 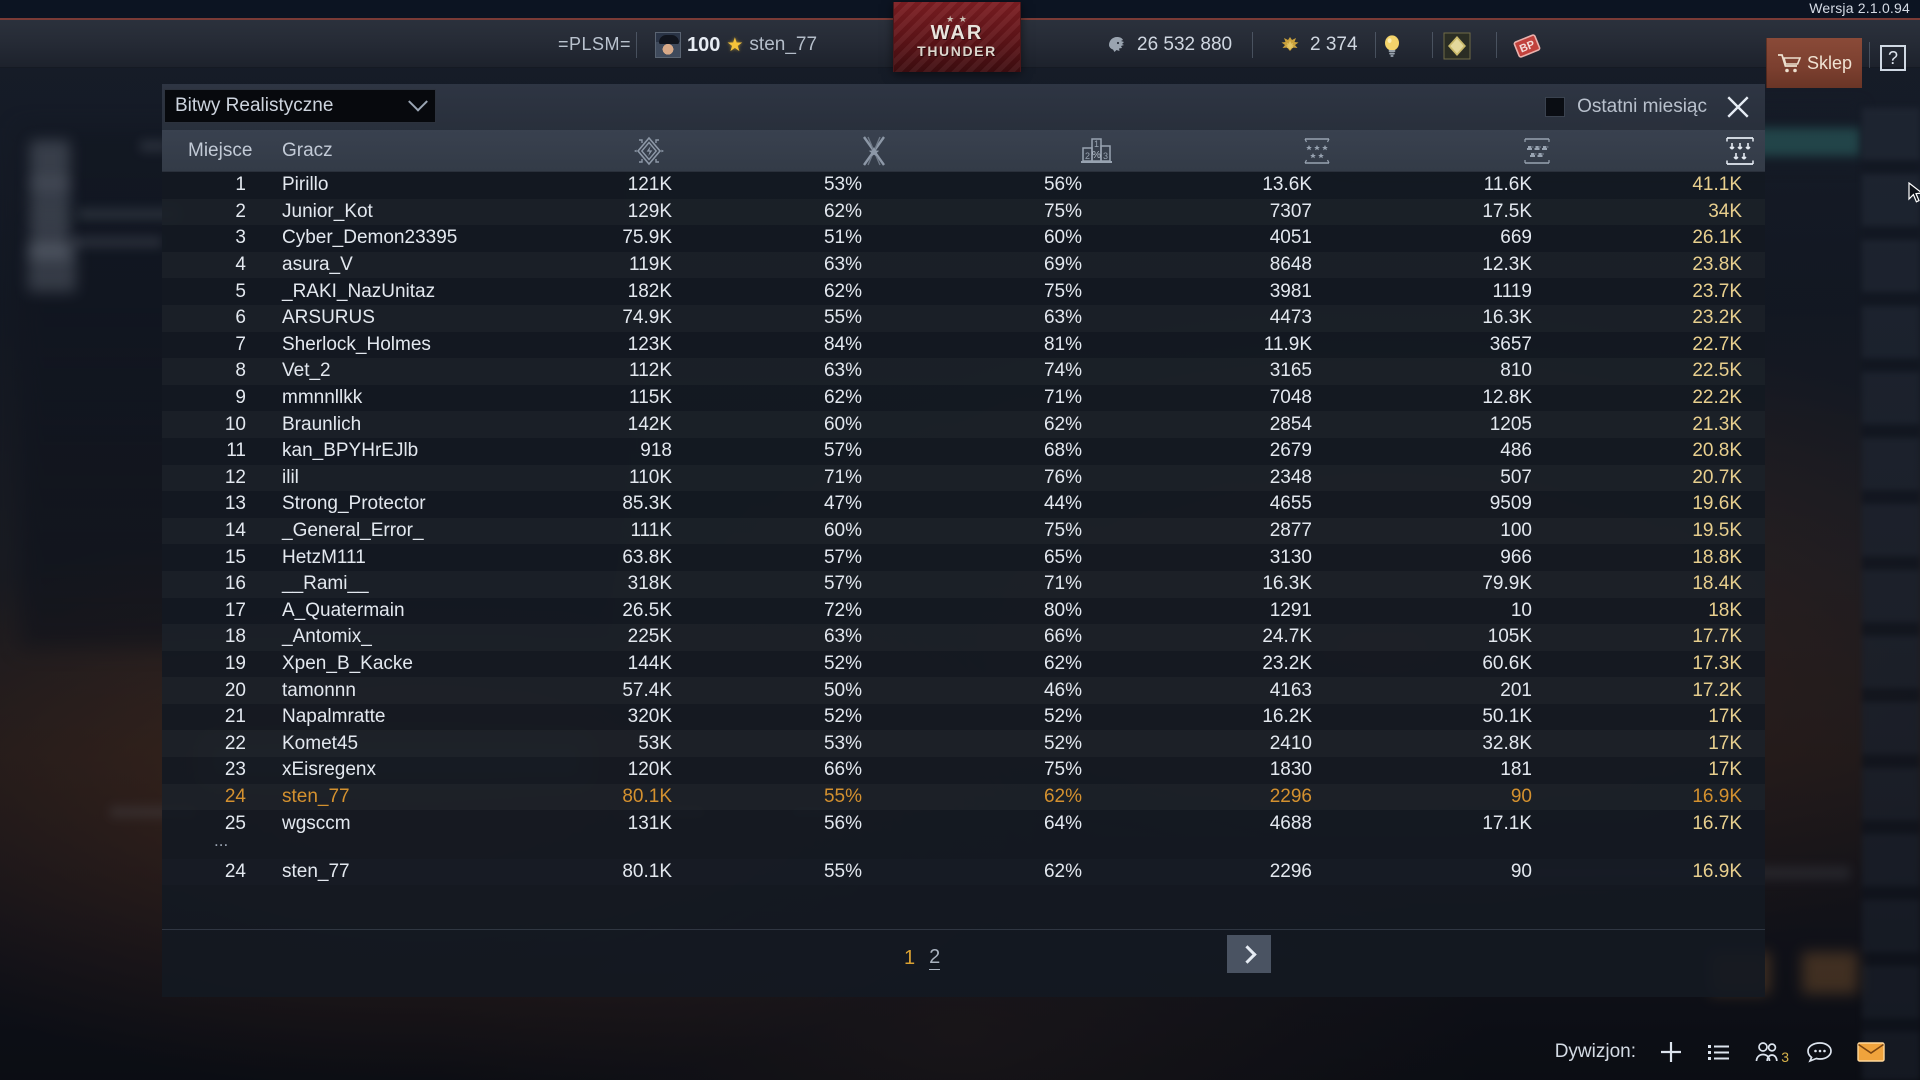 I want to click on avatar-icon, so click(x=668, y=45).